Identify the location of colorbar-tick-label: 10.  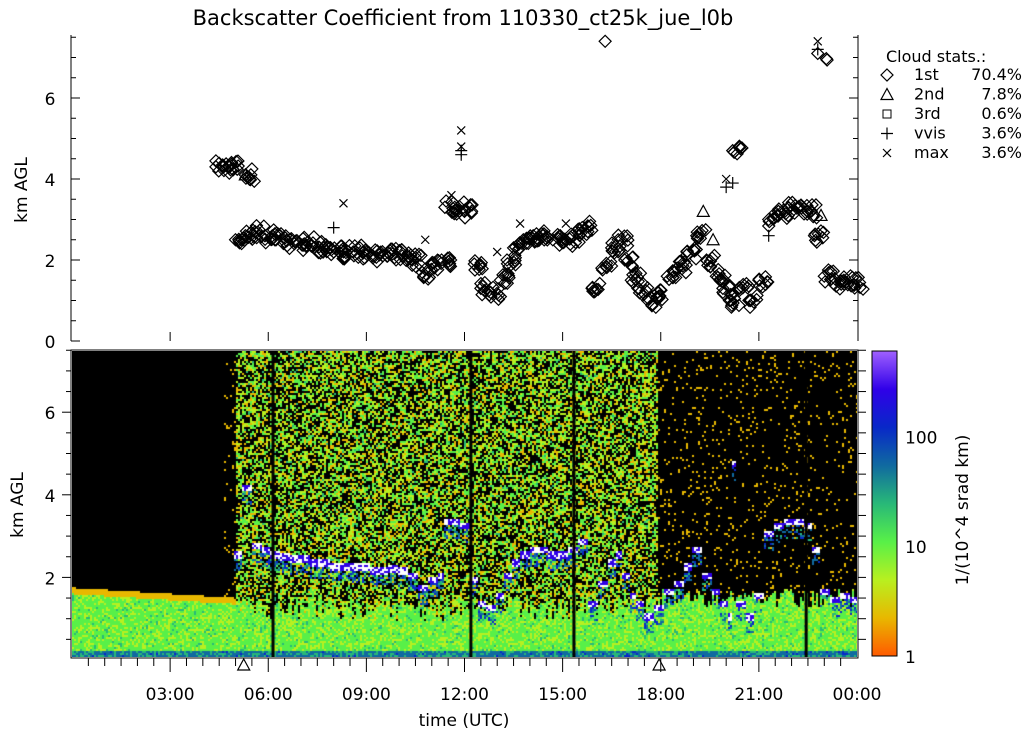
(916, 548).